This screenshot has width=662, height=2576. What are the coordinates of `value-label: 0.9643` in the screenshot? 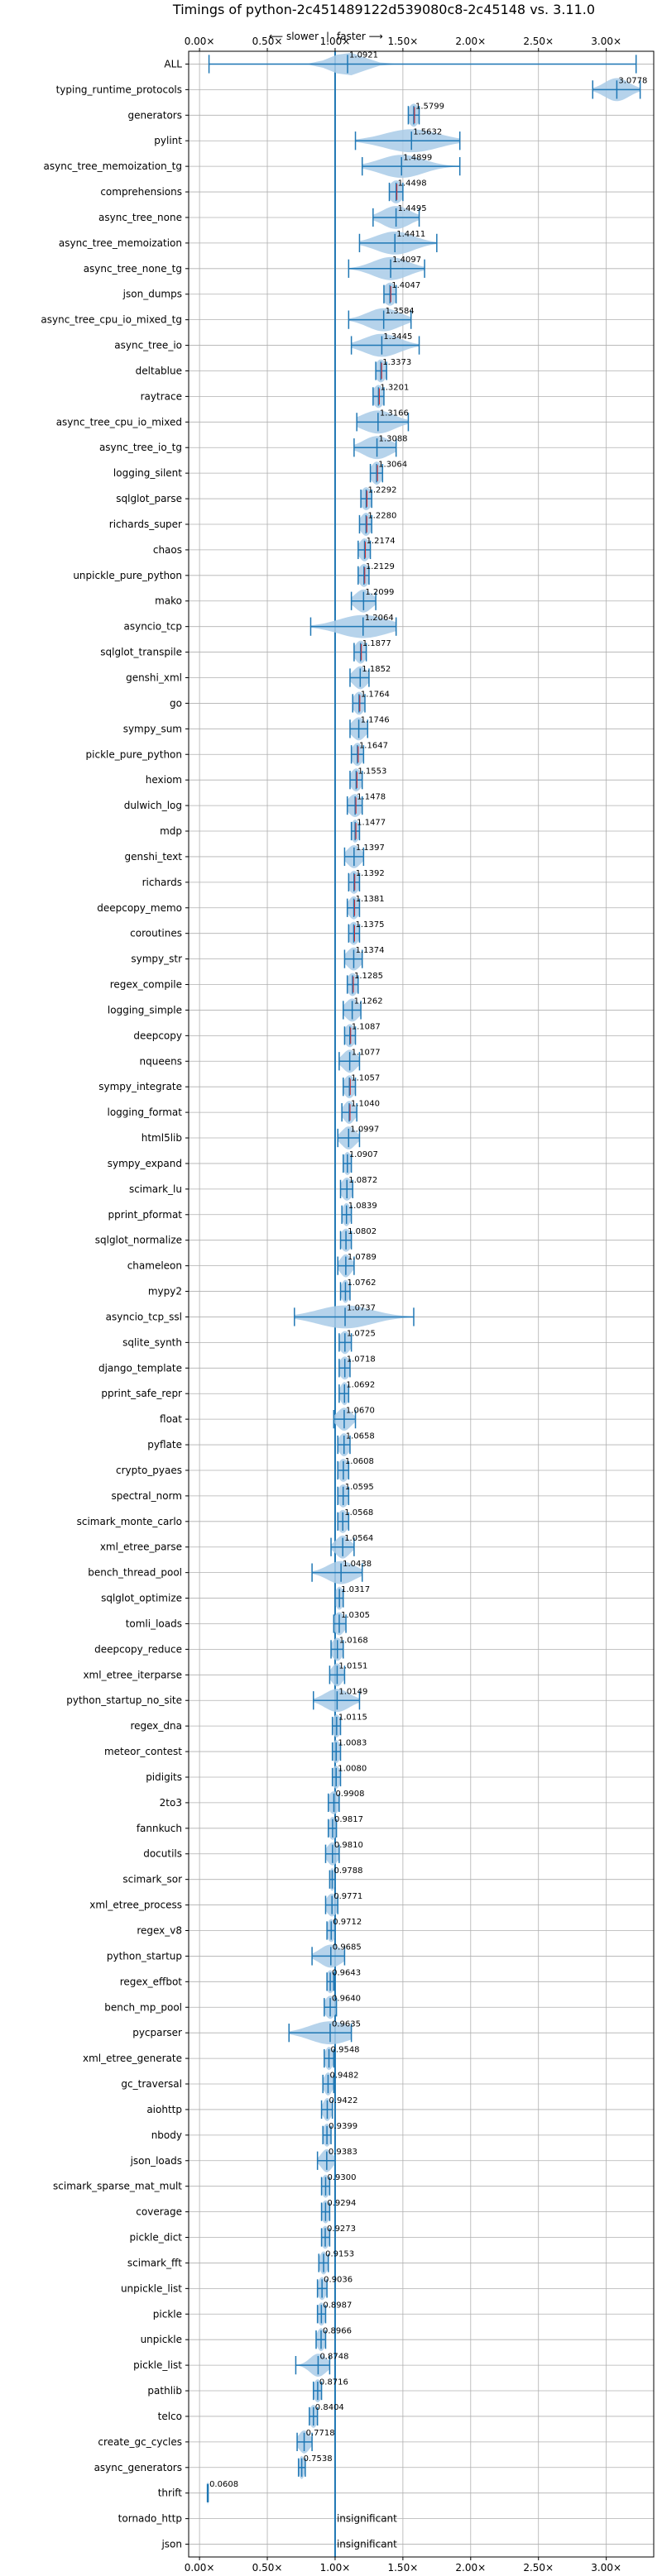 It's located at (346, 1973).